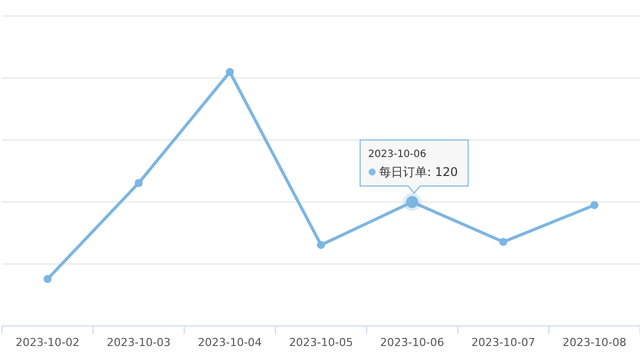 This screenshot has height=360, width=640. Describe the element at coordinates (397, 154) in the screenshot. I see `annotation: 2023-10-06` at that location.